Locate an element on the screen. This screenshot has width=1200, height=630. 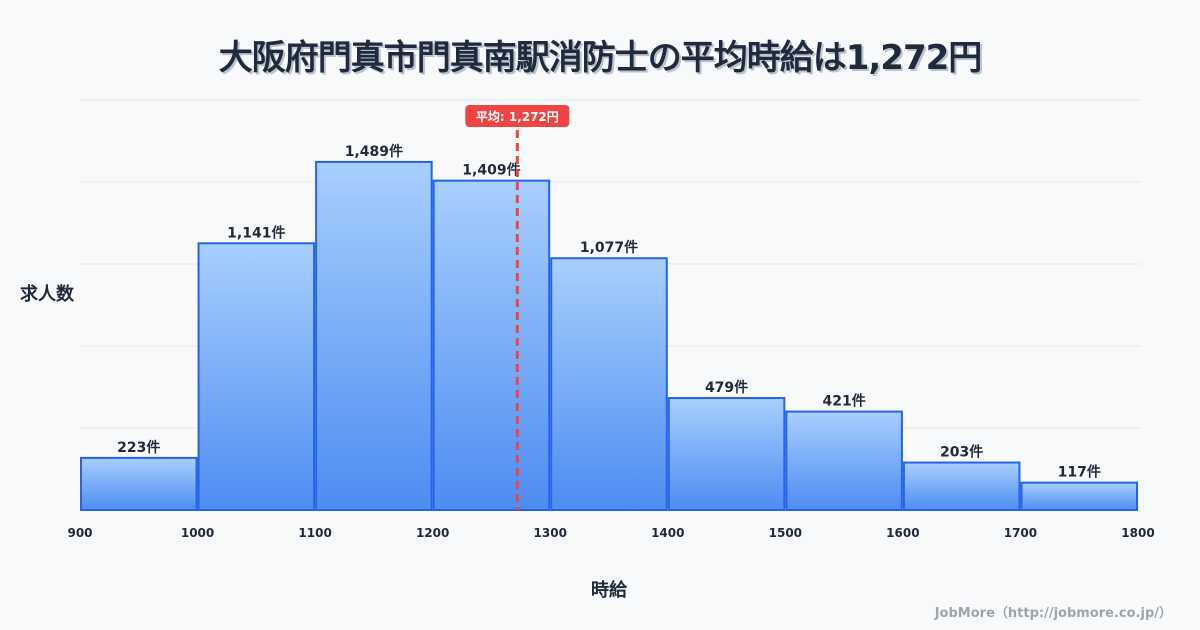
data-label: 1,077件 is located at coordinates (609, 247).